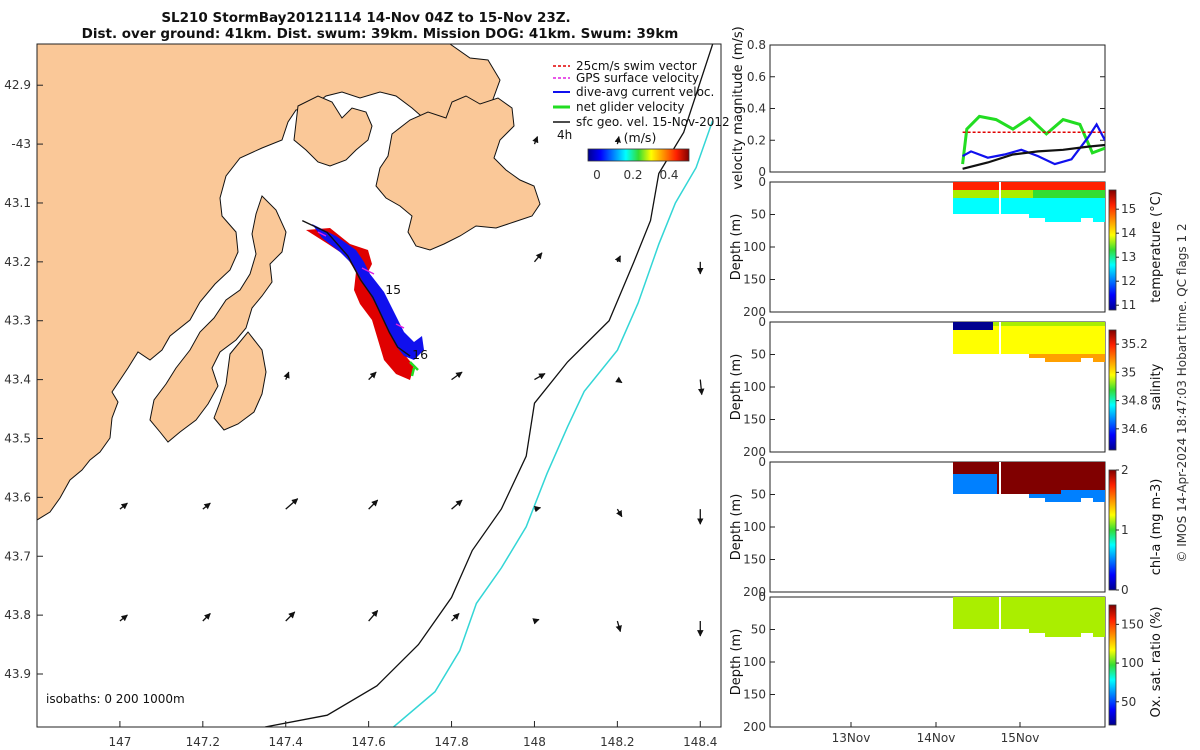 Image resolution: width=1200 pixels, height=750 pixels. I want to click on sec-ytick-oxygen-4: 200, so click(754, 727).